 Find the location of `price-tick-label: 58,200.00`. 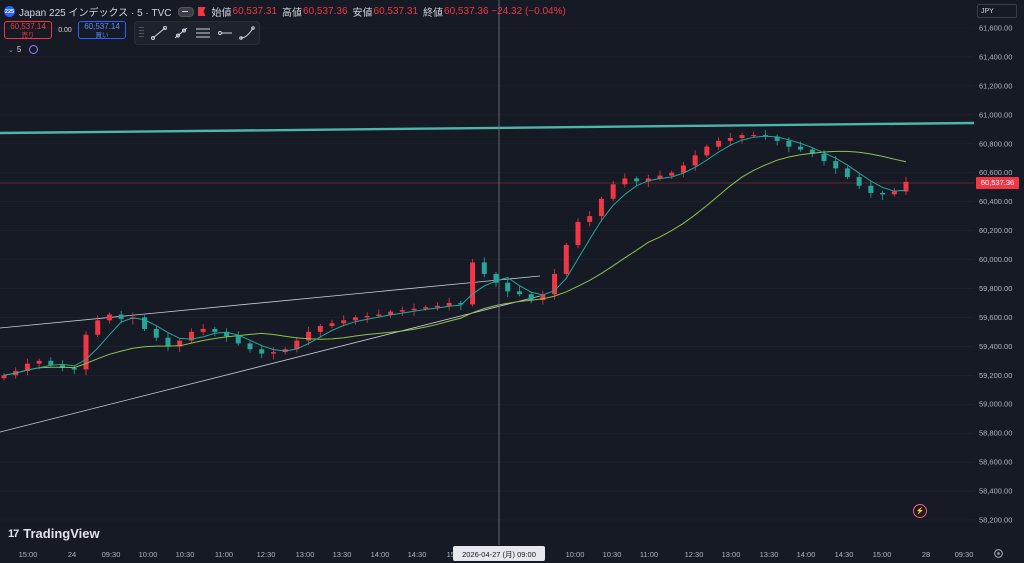

price-tick-label: 58,200.00 is located at coordinates (995, 519).